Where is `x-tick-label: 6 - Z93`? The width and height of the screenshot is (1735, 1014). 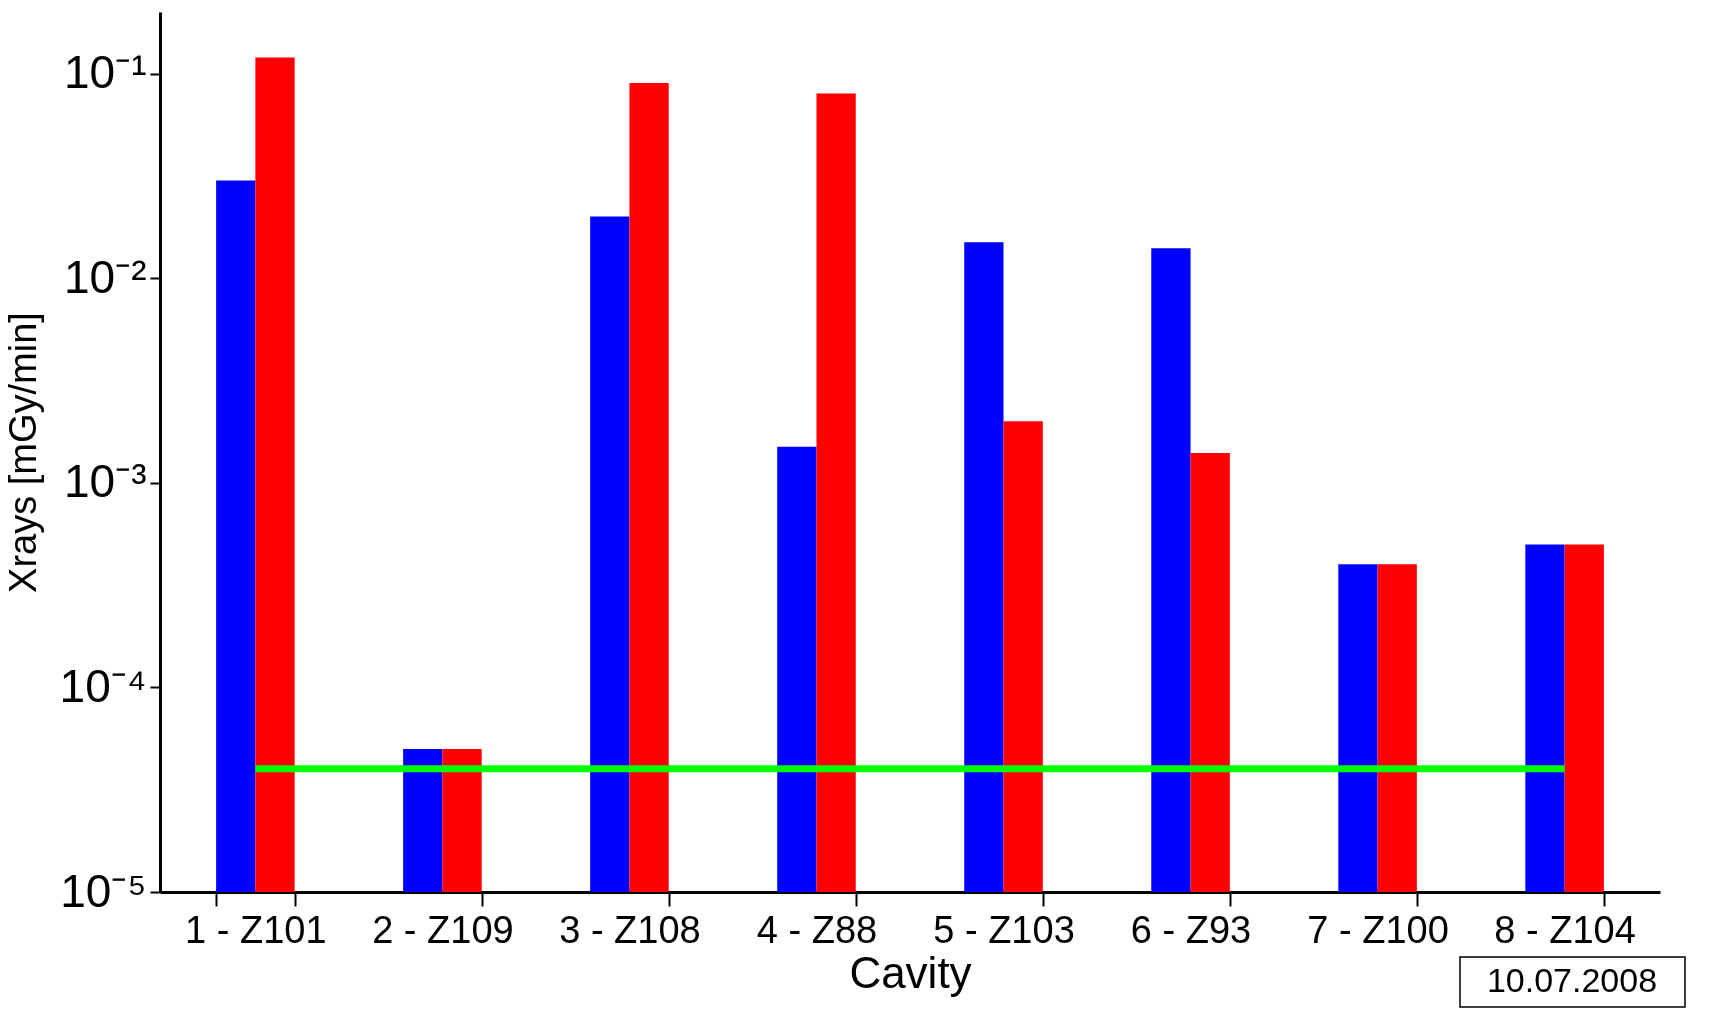
x-tick-label: 6 - Z93 is located at coordinates (1191, 929).